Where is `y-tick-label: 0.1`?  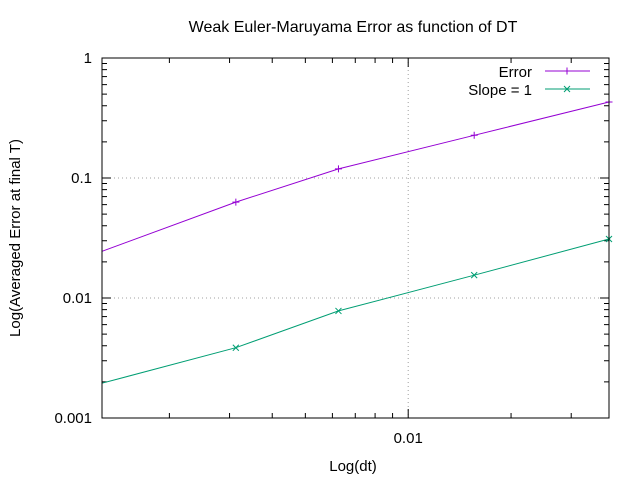 y-tick-label: 0.1 is located at coordinates (81, 178).